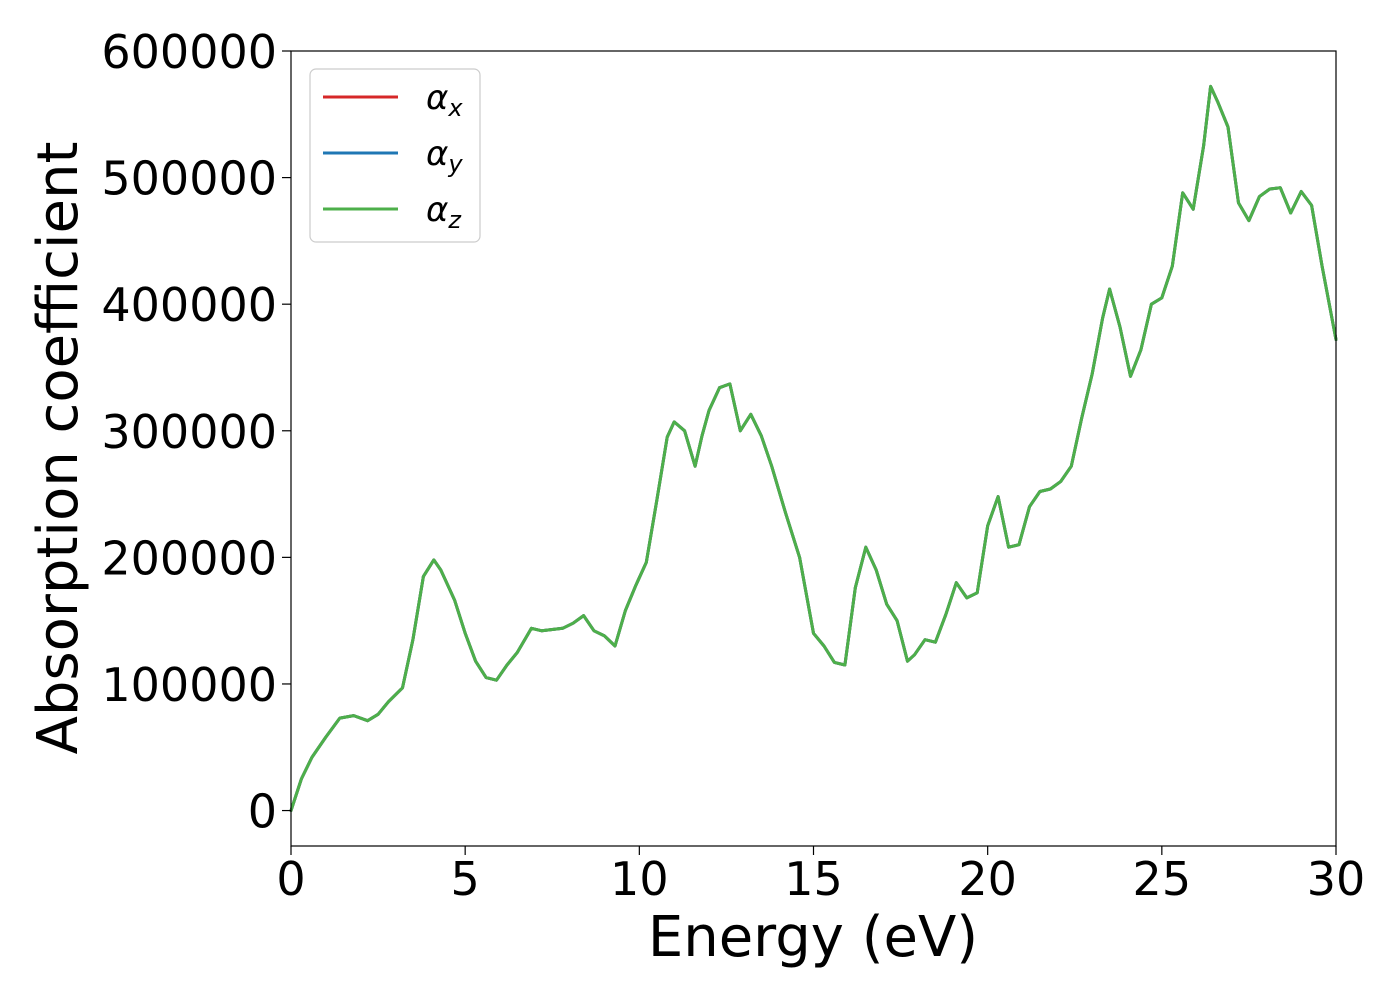  I want to click on x-tick-label: 10, so click(639, 879).